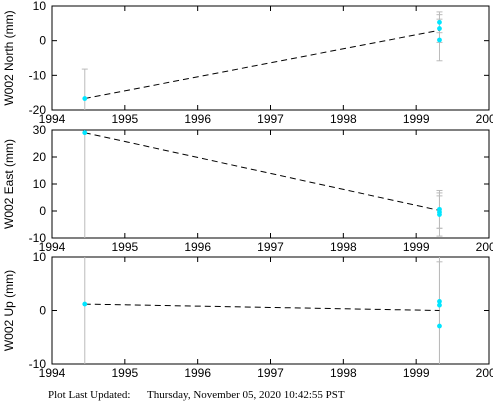 Image resolution: width=493 pixels, height=409 pixels. Describe the element at coordinates (9, 57) in the screenshot. I see `y-axis-label: W002 North (mm)` at that location.